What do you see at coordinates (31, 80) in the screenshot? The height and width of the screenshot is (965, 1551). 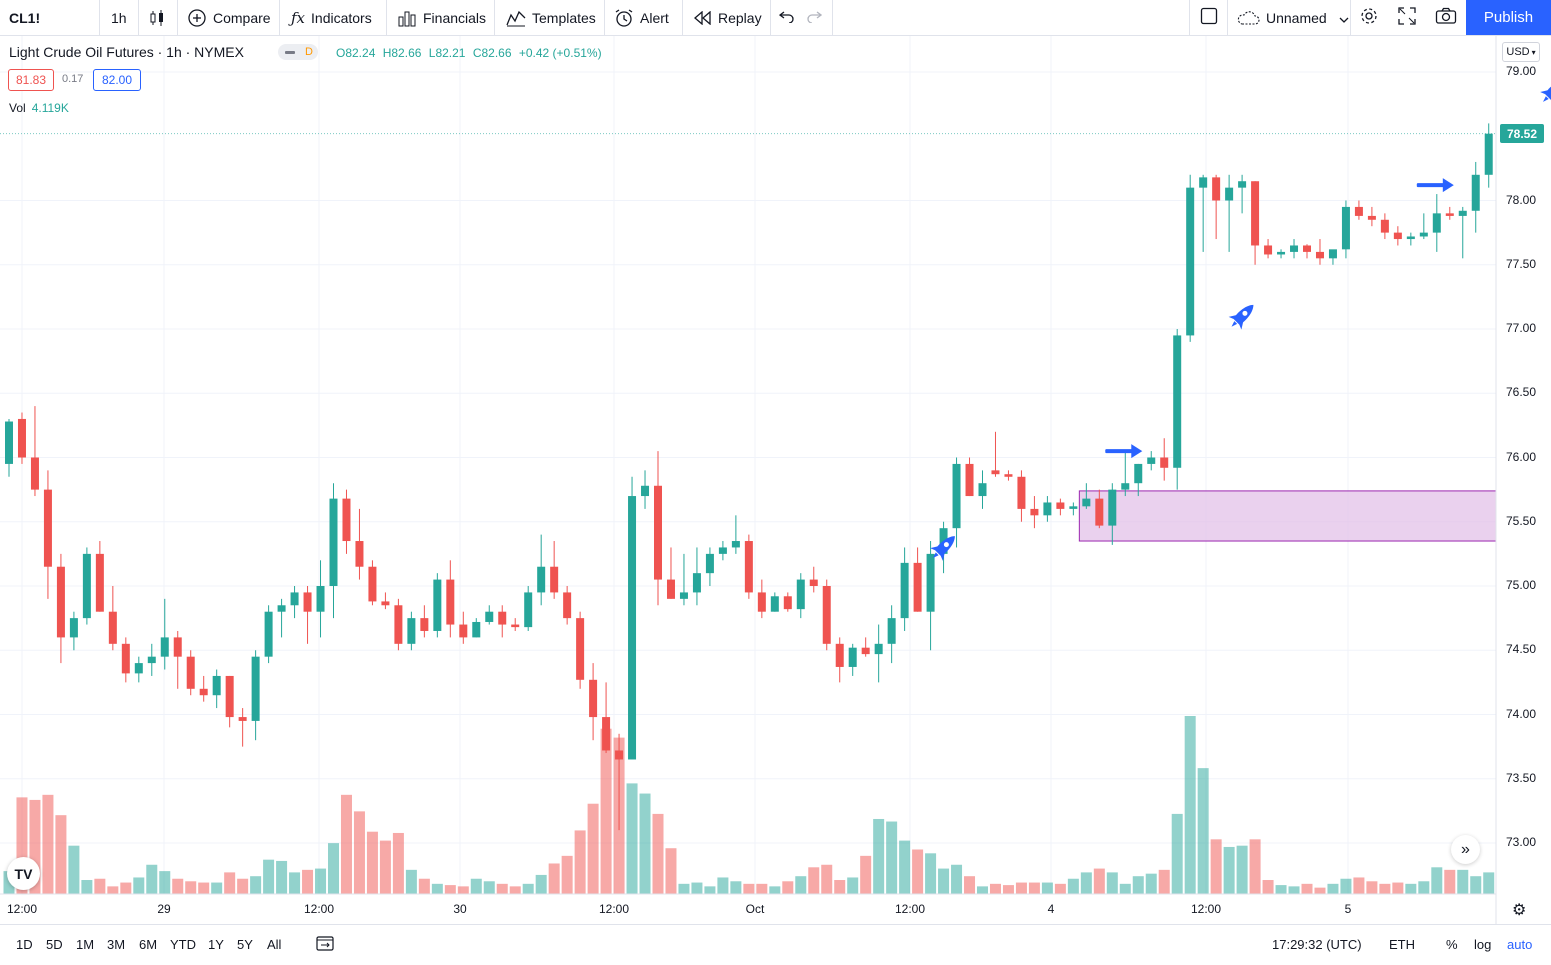 I see `sell-price-button: 81.83` at bounding box center [31, 80].